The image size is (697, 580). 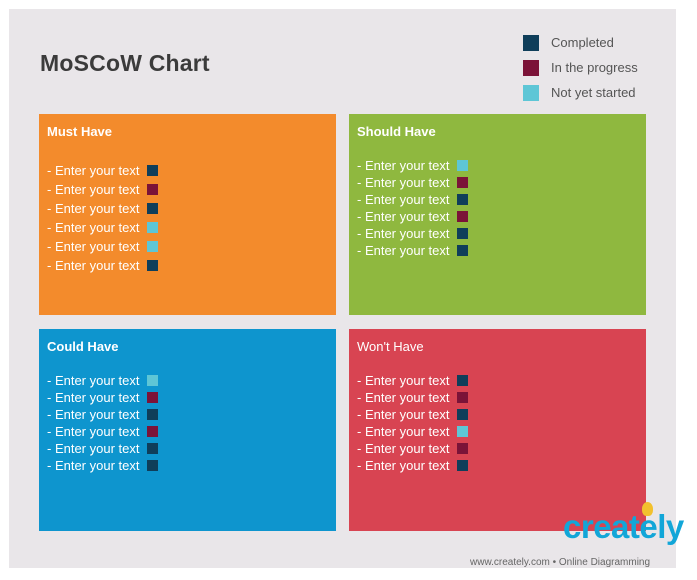 I want to click on logo-text: creately, so click(x=623, y=526).